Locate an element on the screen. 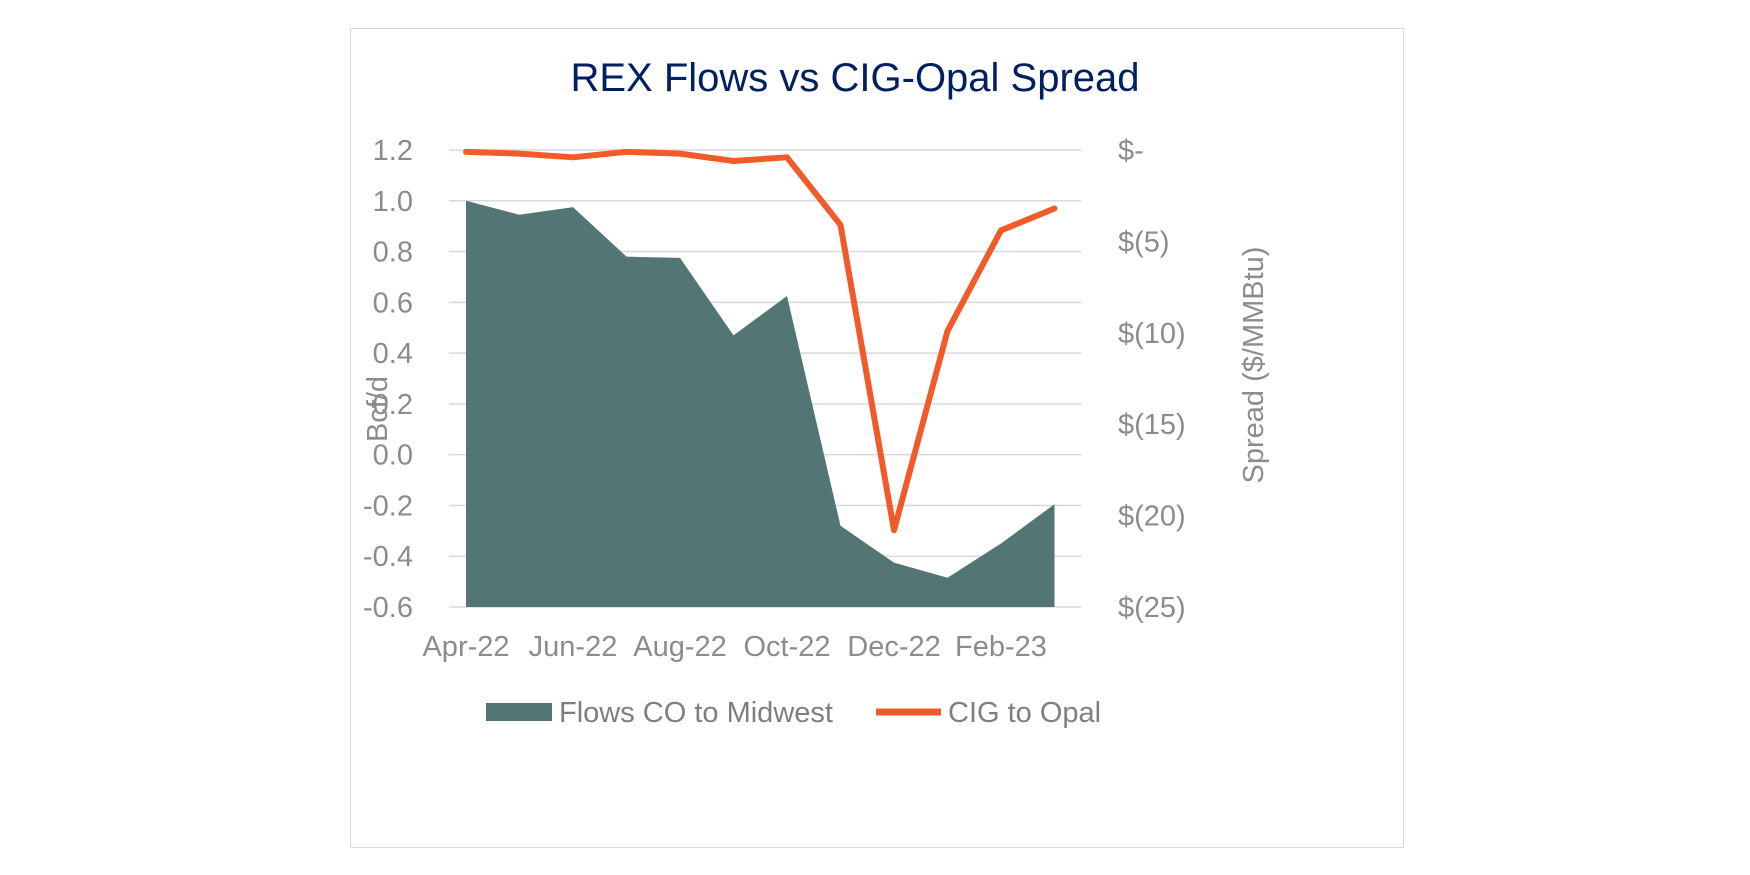  chart-title: REX Flows vs CIG-Opal Spread is located at coordinates (854, 78).